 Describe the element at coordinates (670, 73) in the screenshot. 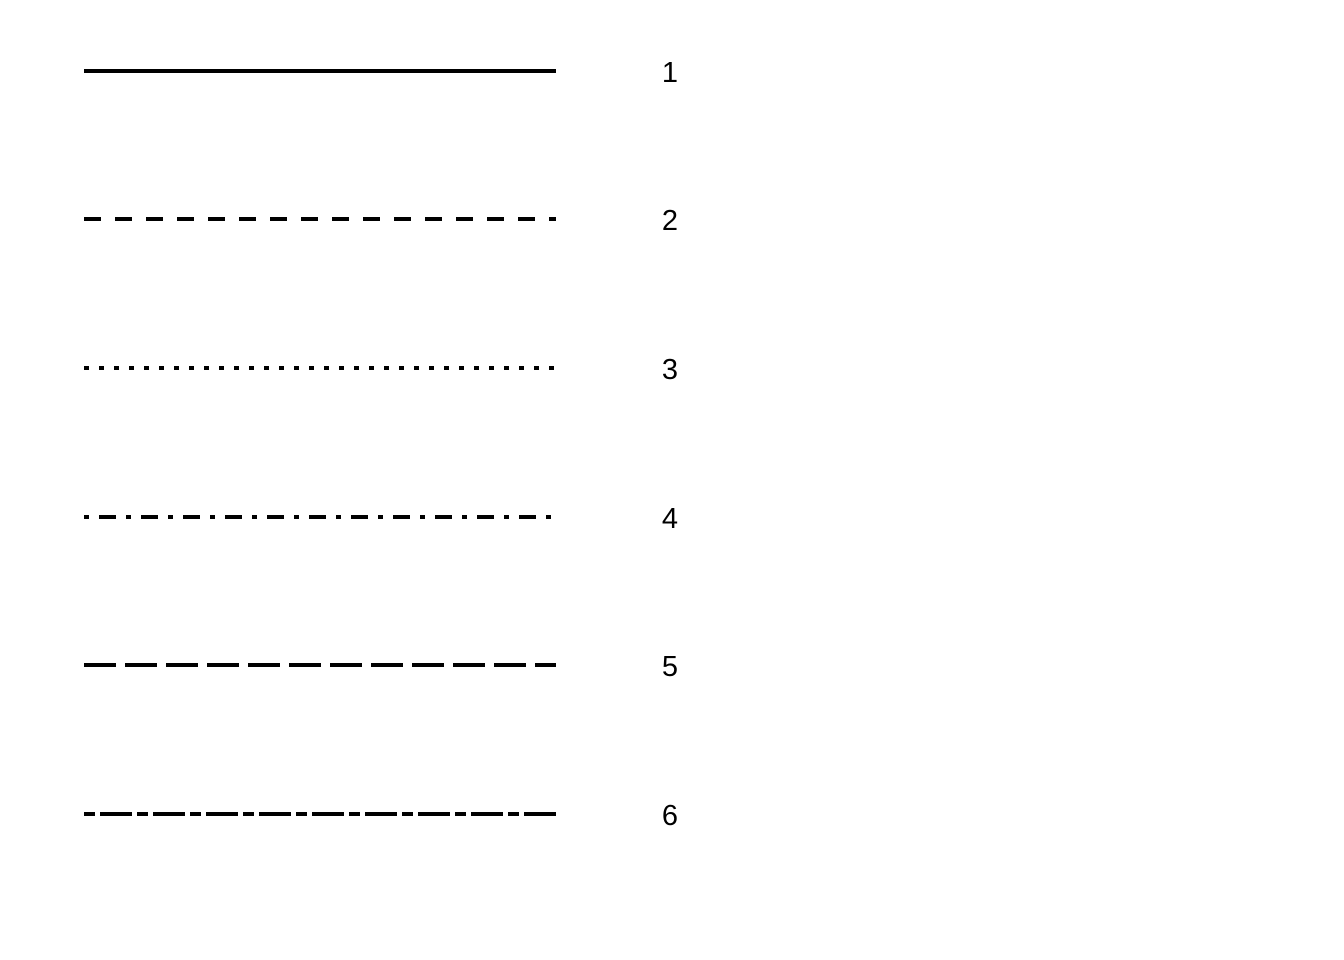

I see `line-label-1: 1` at that location.